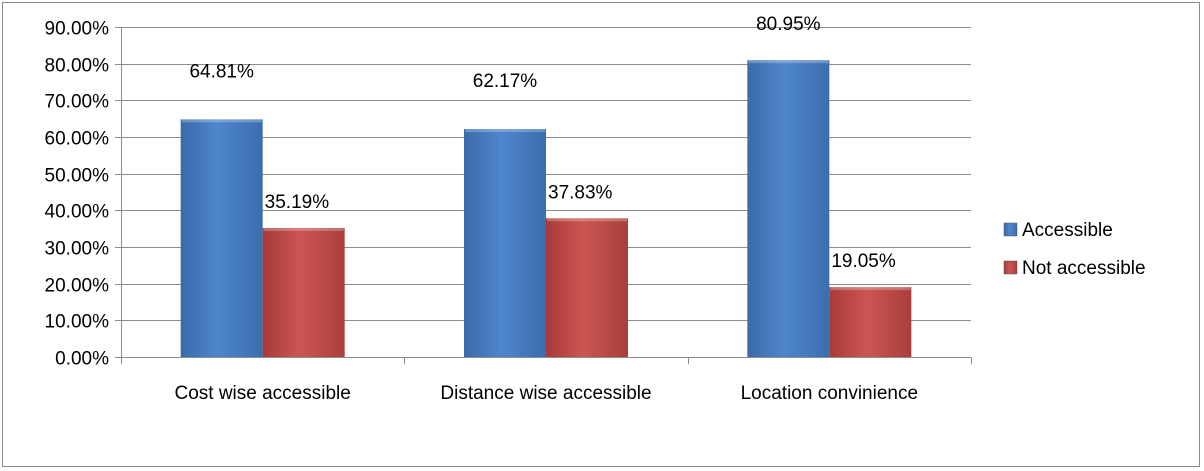 The image size is (1204, 471). Describe the element at coordinates (77, 286) in the screenshot. I see `y-tick-label: 20.00%` at that location.